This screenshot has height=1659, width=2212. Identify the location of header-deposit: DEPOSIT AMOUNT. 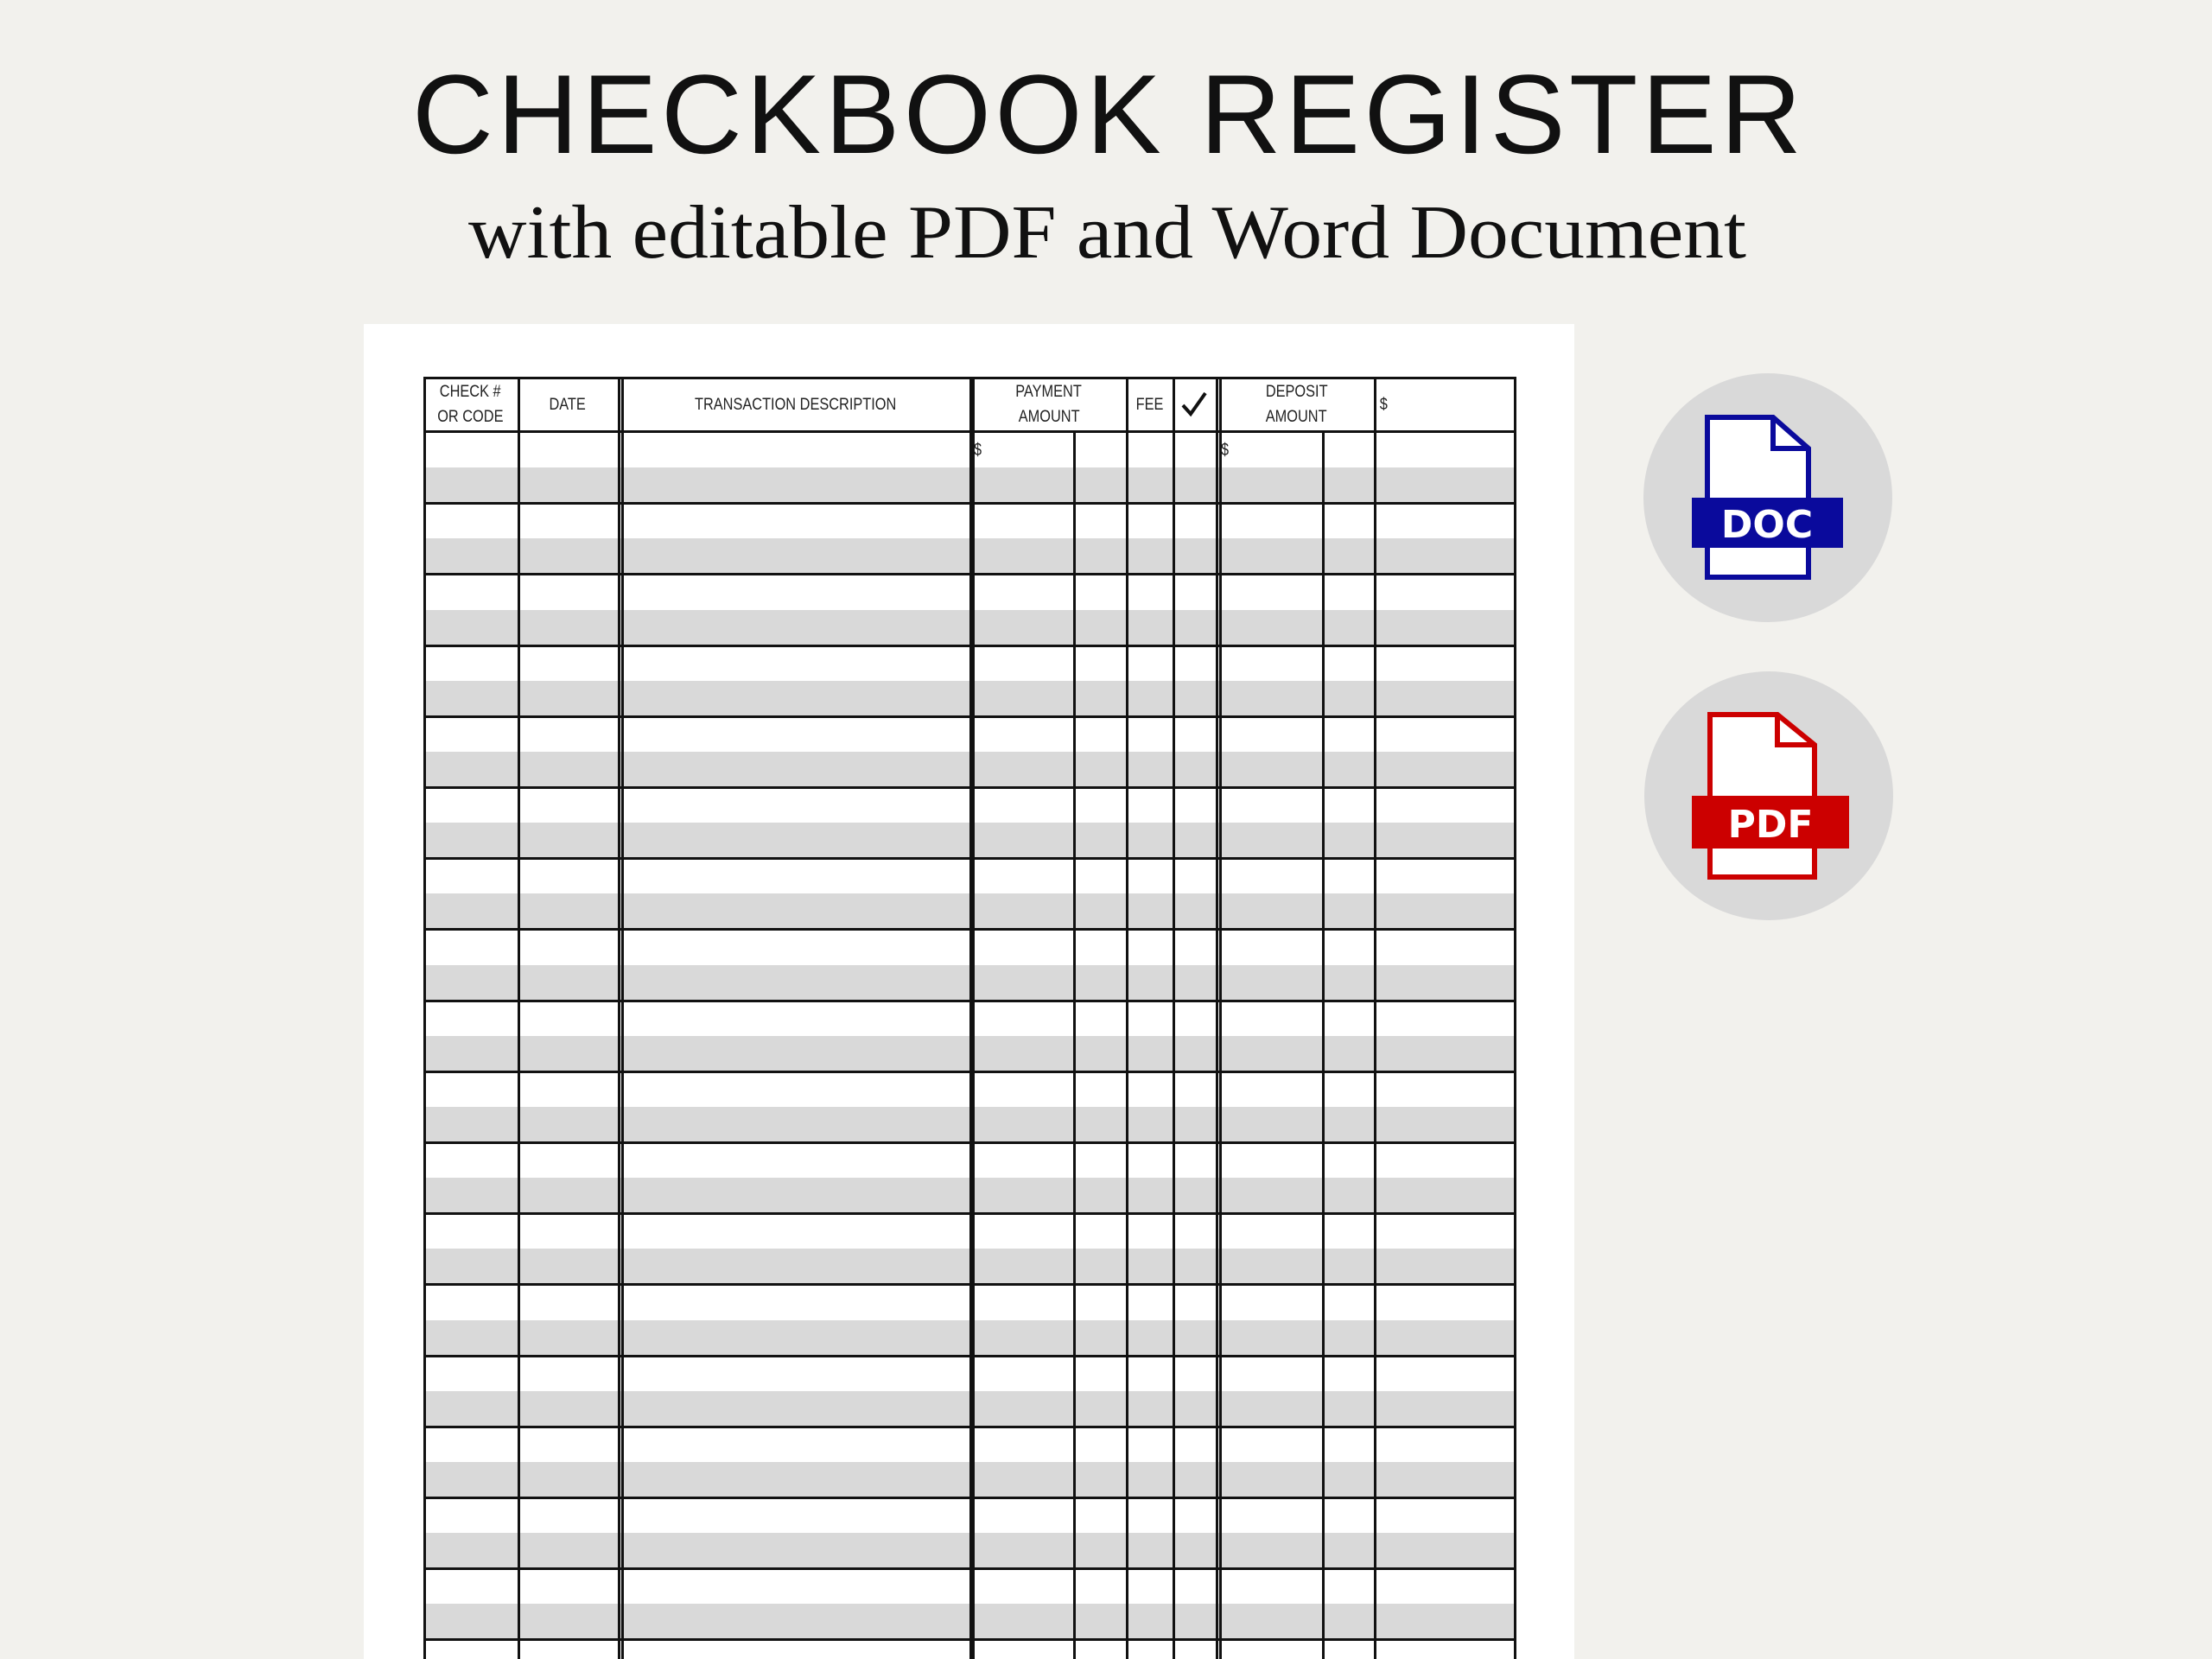
(1296, 404).